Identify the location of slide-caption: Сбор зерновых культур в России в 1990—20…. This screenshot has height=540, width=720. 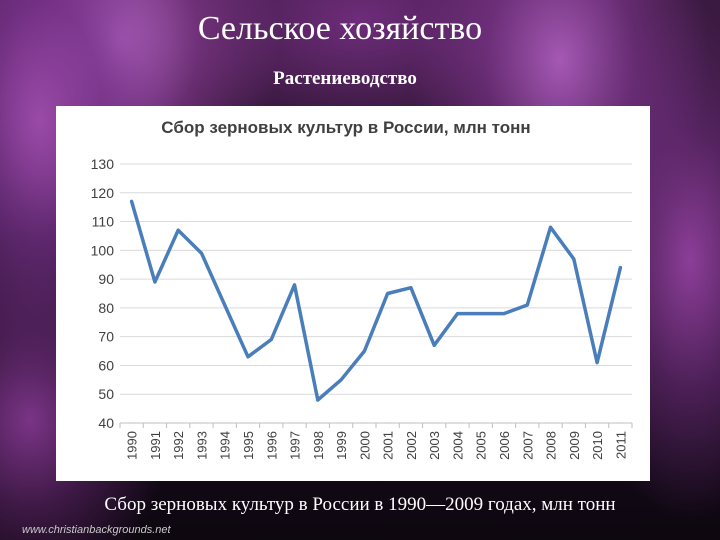
(360, 504).